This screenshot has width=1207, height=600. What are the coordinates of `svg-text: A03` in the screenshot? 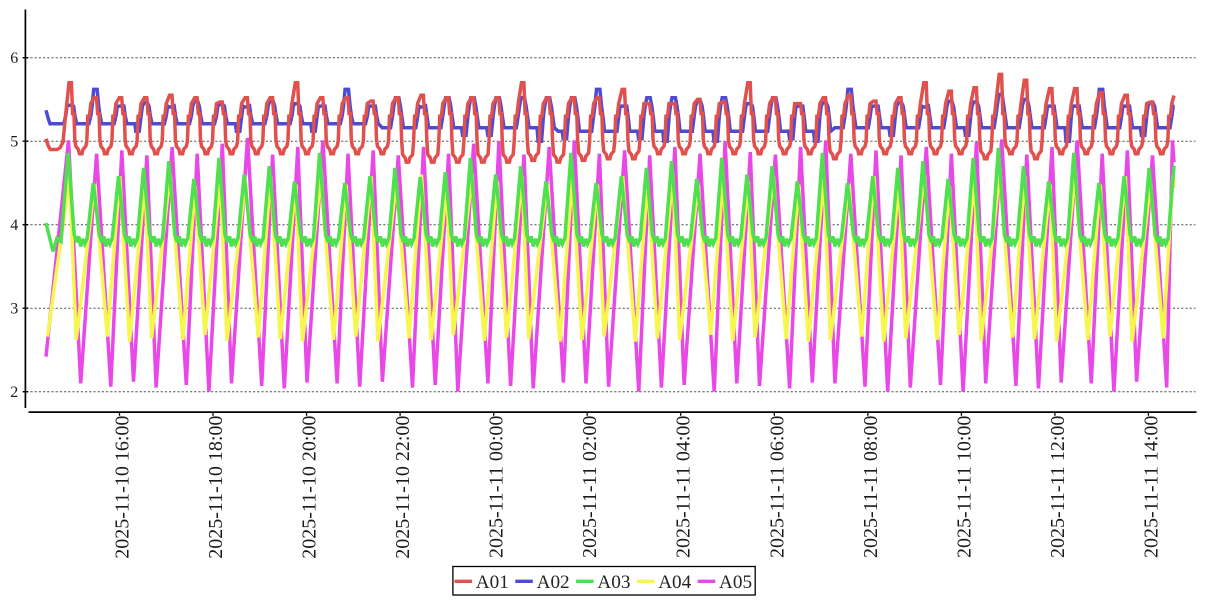 It's located at (613, 582).